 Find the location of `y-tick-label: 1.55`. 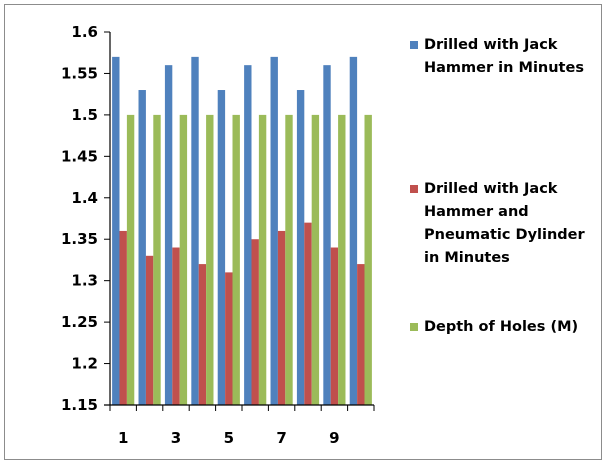

y-tick-label: 1.55 is located at coordinates (79, 73).